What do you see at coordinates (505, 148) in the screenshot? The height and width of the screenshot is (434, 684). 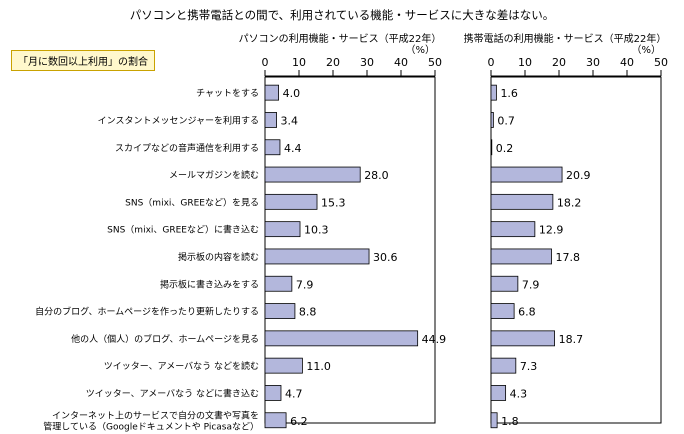 I see `data-label: 0.2` at bounding box center [505, 148].